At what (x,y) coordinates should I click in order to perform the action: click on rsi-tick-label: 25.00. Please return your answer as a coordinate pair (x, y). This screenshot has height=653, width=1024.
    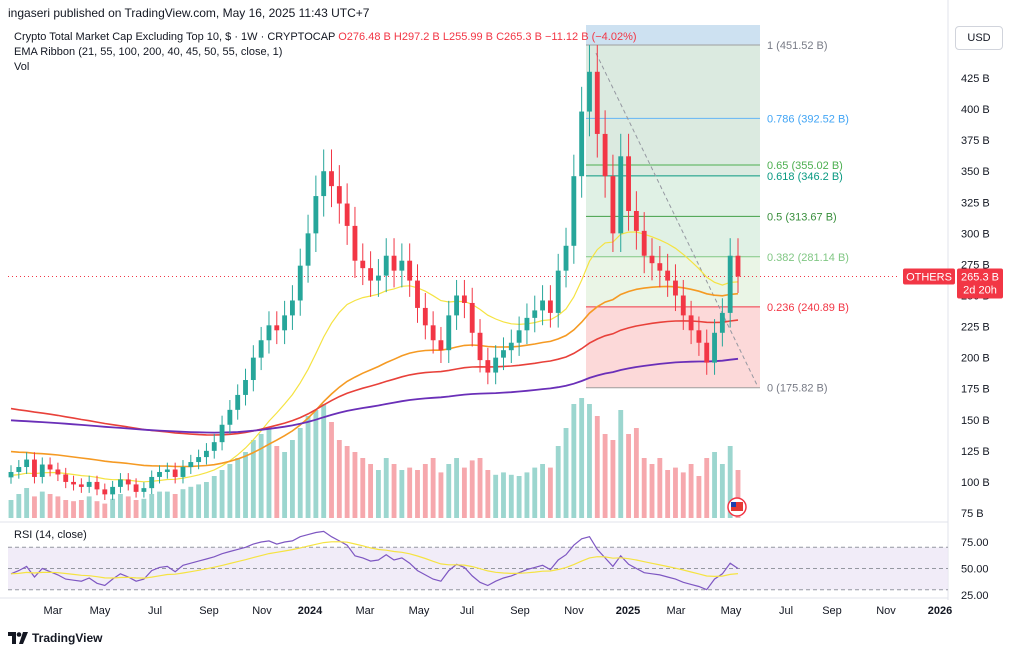
    Looking at the image, I should click on (975, 596).